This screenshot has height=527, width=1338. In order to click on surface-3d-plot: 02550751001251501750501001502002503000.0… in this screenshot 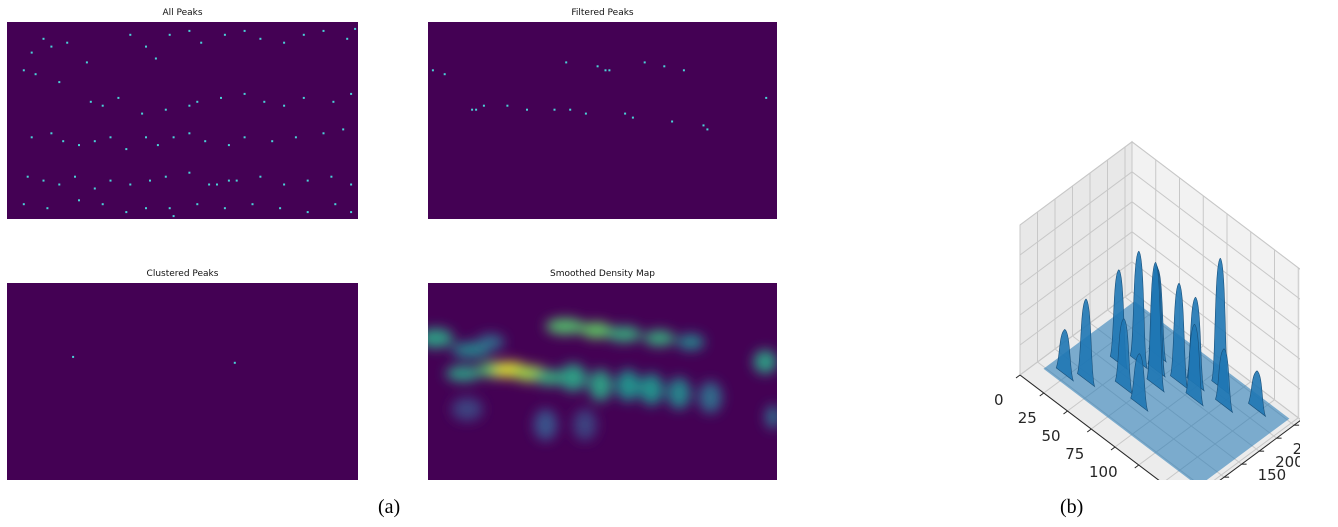, I will do `click(1147, 310)`.